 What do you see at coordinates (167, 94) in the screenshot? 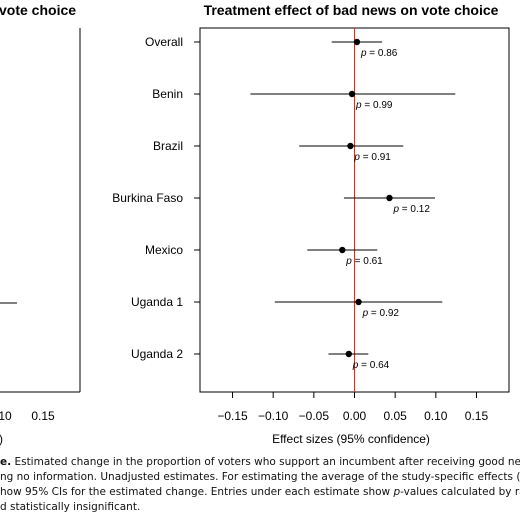
I see `category-label: Benin` at bounding box center [167, 94].